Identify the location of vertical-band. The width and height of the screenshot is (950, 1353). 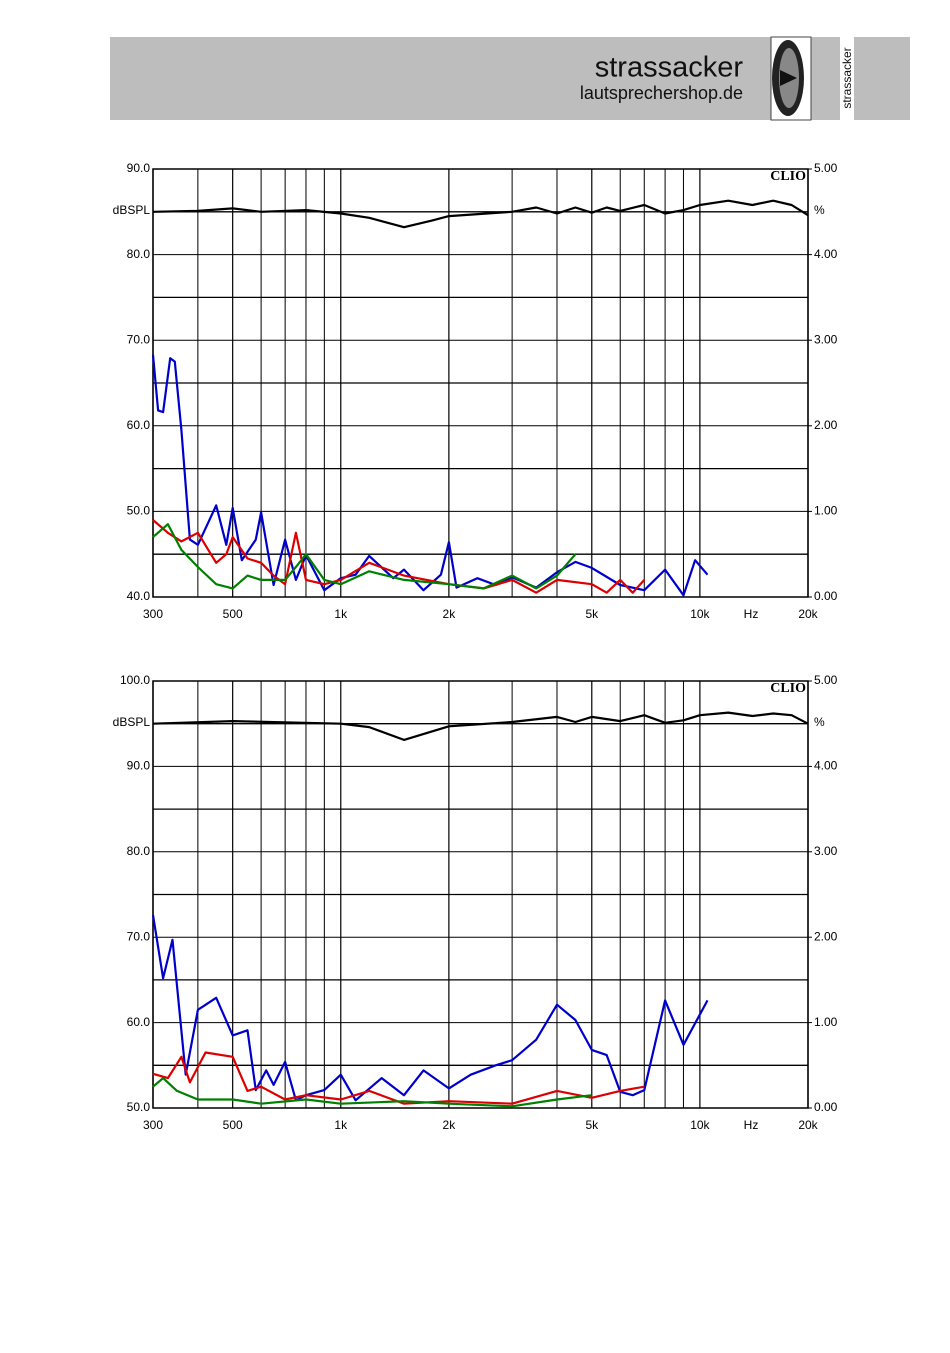
(847, 78).